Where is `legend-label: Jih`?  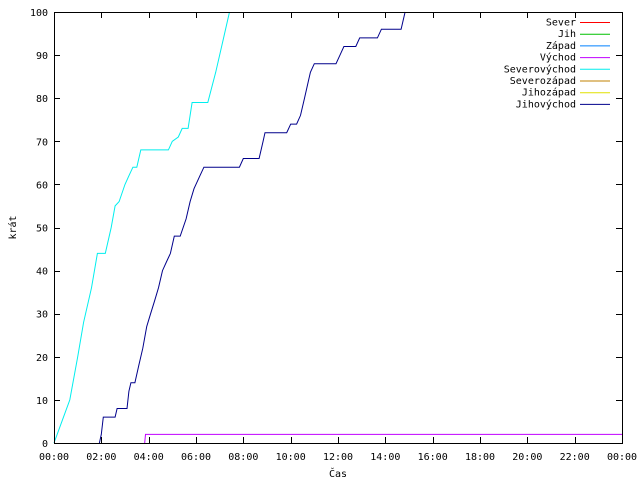 legend-label: Jih is located at coordinates (567, 34).